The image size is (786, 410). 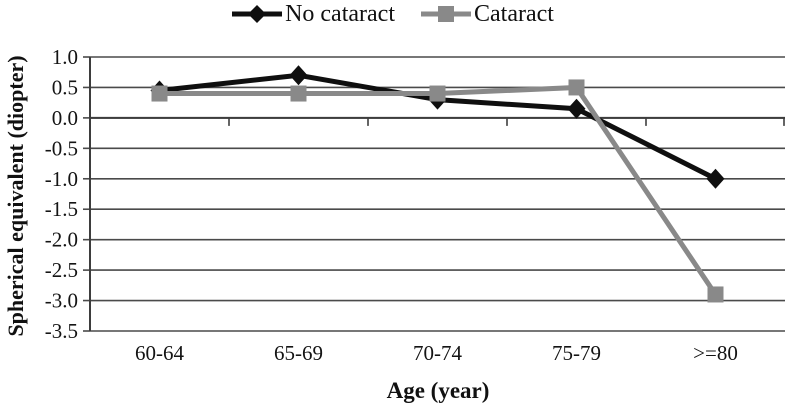 What do you see at coordinates (437, 121) in the screenshot?
I see `x-axis-line` at bounding box center [437, 121].